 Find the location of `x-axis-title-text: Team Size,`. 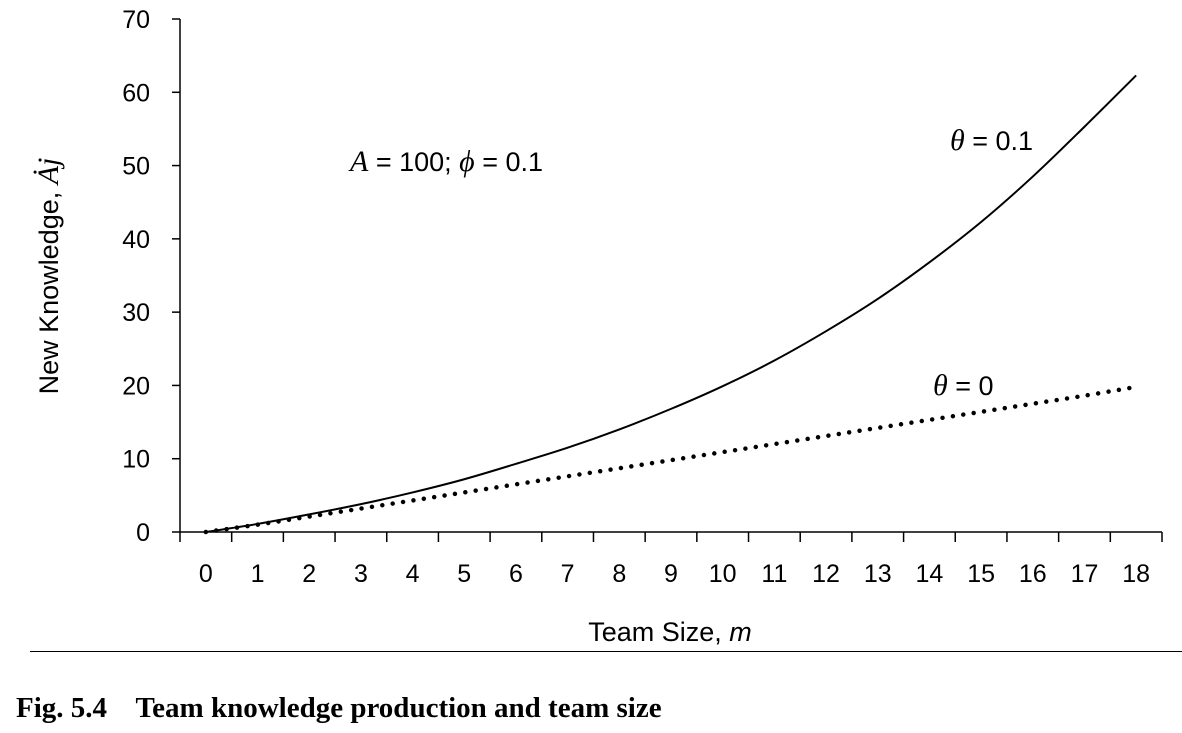

x-axis-title-text: Team Size, is located at coordinates (658, 632).